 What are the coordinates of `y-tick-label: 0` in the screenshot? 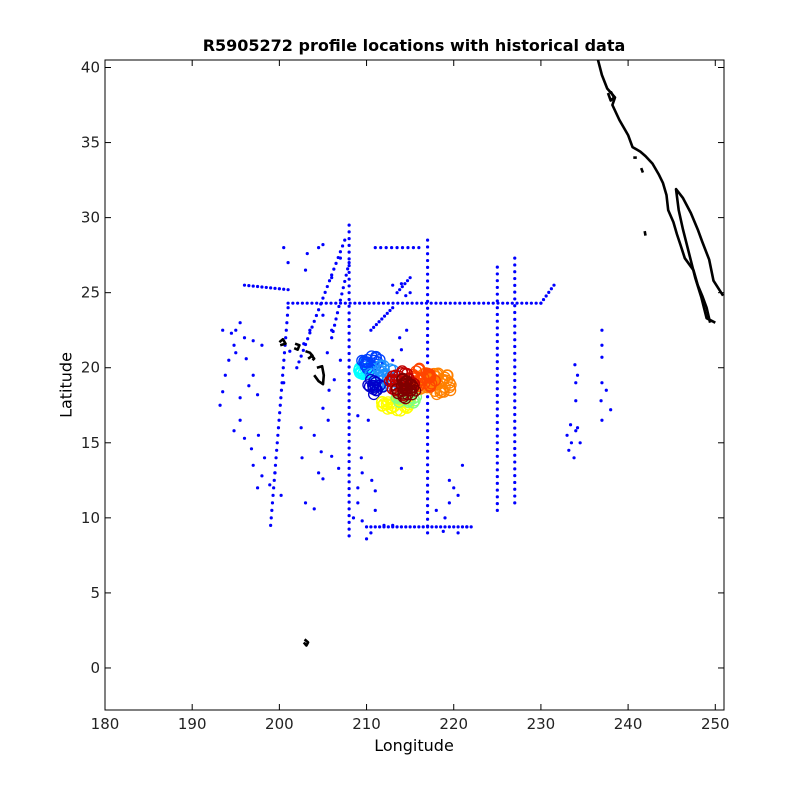 It's located at (95, 668).